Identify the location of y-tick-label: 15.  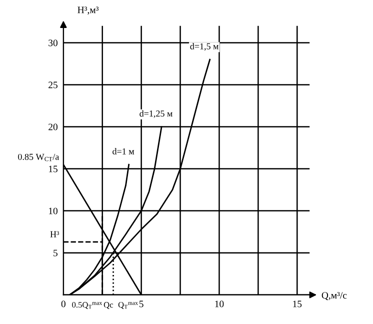
(53, 169).